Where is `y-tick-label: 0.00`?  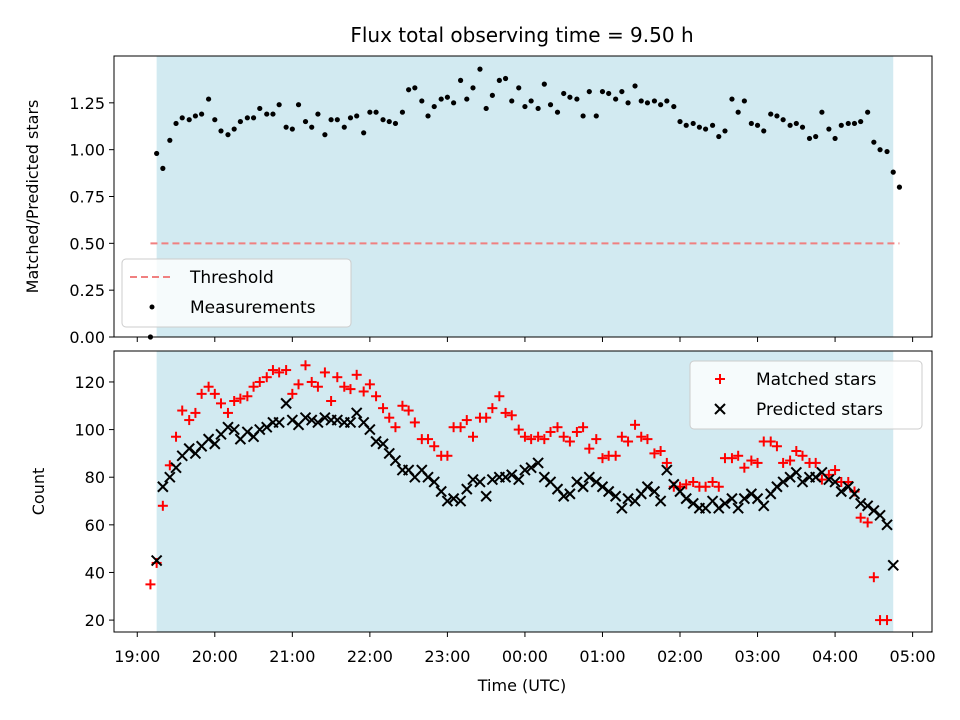
y-tick-label: 0.00 is located at coordinates (87, 337).